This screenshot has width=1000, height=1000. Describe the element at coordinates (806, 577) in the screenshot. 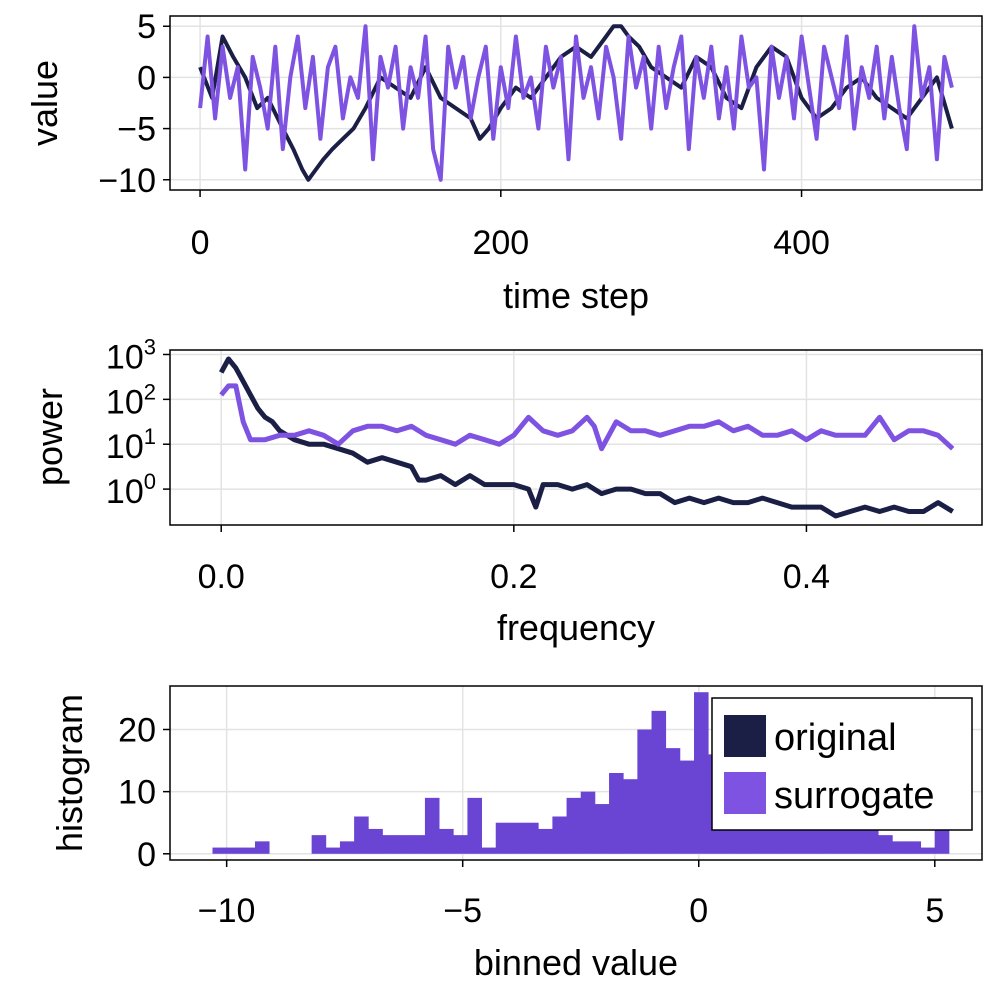

I see `power-spectrum-xtick-label: 0.4` at that location.